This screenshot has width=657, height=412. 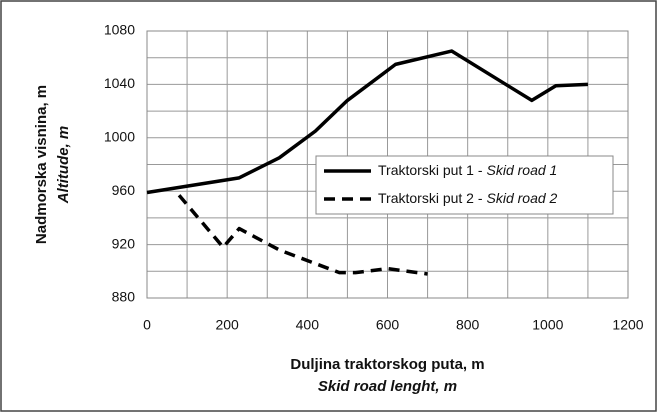 What do you see at coordinates (119, 83) in the screenshot?
I see `y-tick-label: 1040` at bounding box center [119, 83].